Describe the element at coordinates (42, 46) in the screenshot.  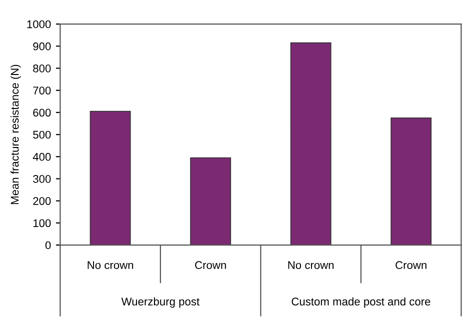
I see `y-tick-label: 900` at that location.